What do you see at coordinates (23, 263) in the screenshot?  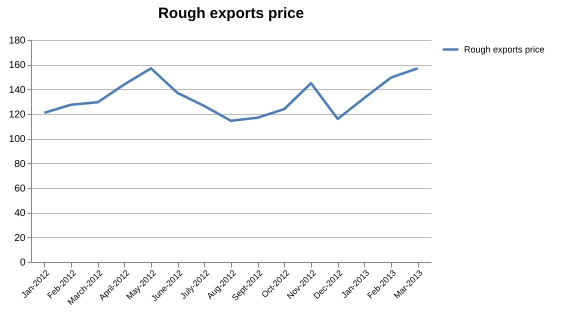 I see `y-tick-label: 0` at bounding box center [23, 263].